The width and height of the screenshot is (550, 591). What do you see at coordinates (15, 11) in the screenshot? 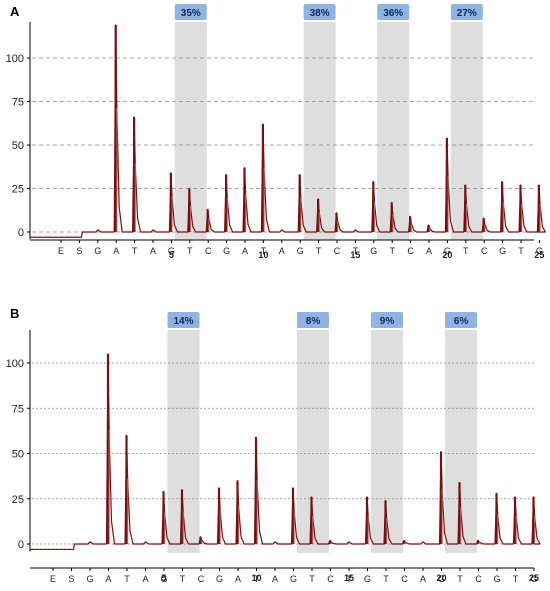
I see `panel-label: A` at bounding box center [15, 11].